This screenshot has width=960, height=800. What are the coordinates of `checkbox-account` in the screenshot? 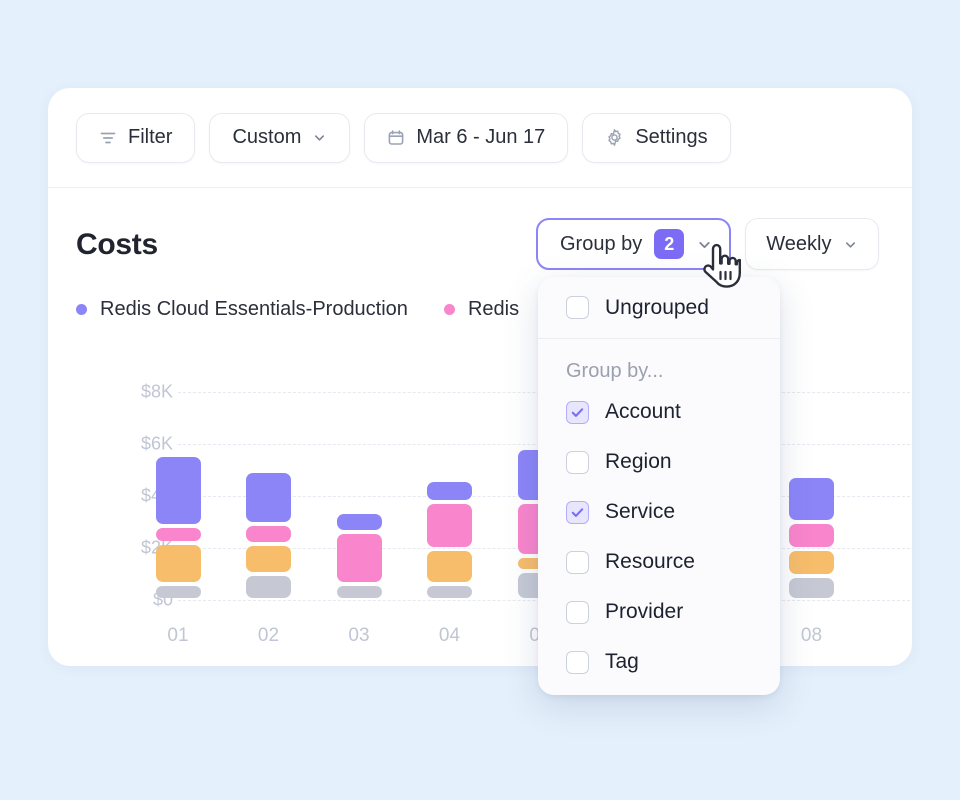 It's located at (577, 412).